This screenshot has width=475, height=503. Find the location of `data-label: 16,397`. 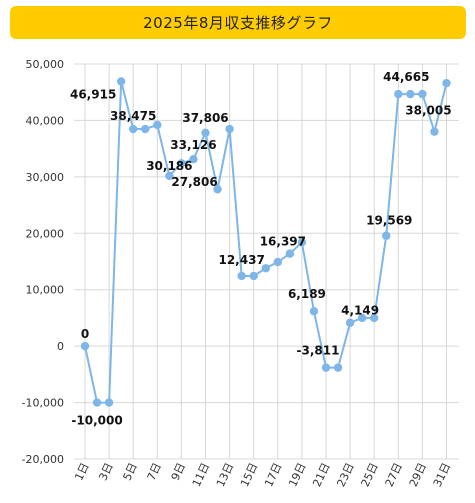

data-label: 16,397 is located at coordinates (283, 242).